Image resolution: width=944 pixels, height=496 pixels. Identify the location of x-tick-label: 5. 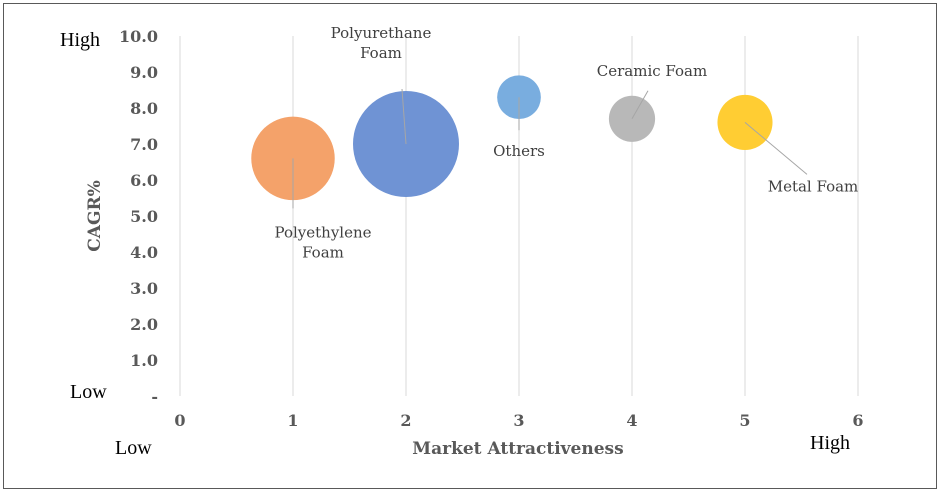
(744, 420).